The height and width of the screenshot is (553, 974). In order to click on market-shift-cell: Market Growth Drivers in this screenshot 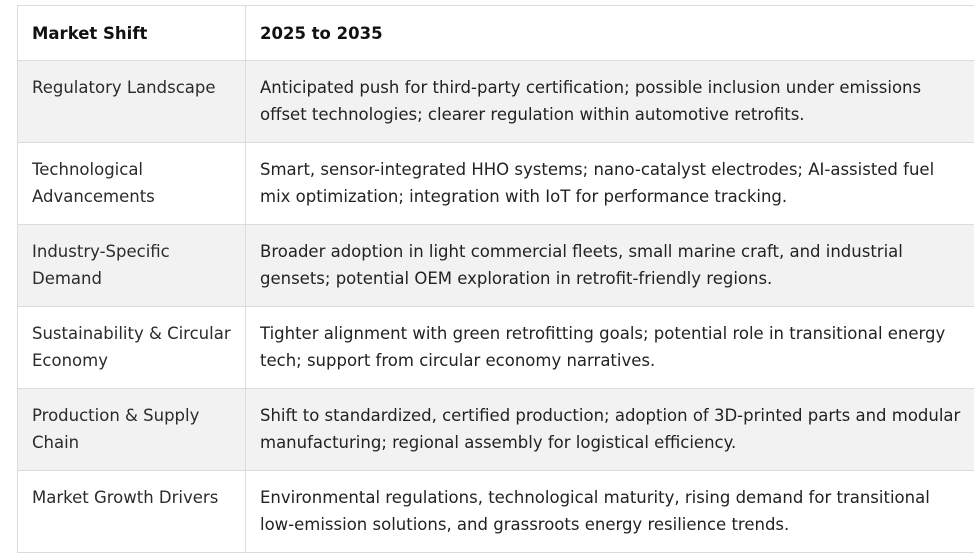, I will do `click(132, 512)`.